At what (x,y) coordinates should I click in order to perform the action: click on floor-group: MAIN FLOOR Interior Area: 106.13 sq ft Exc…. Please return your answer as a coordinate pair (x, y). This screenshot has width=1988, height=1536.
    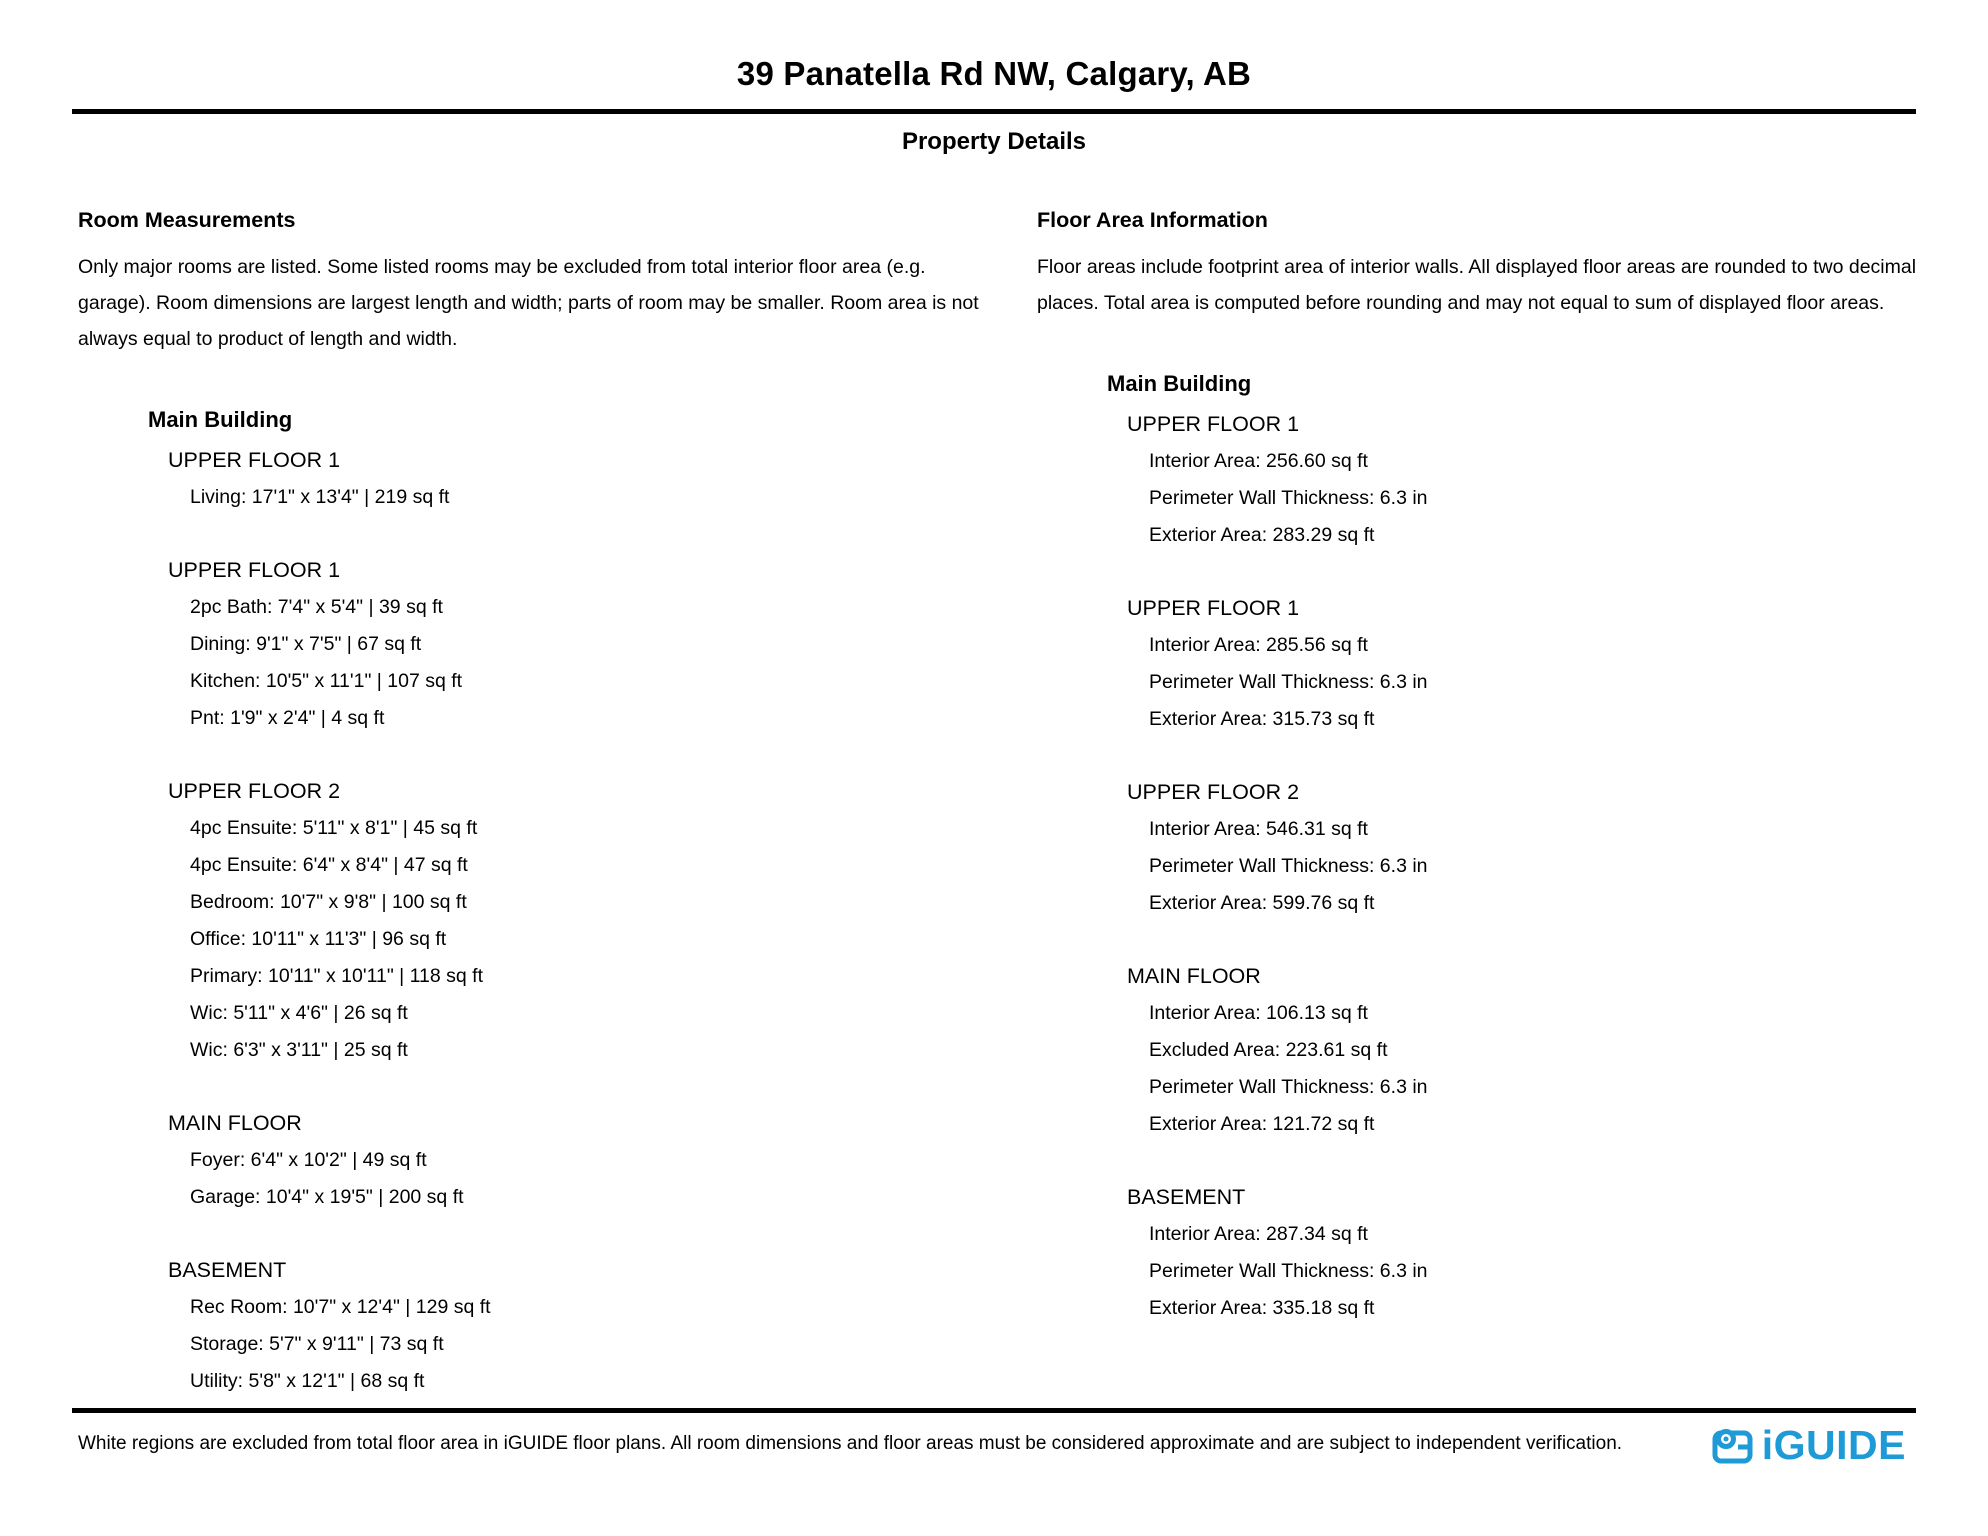
    Looking at the image, I should click on (1493, 1050).